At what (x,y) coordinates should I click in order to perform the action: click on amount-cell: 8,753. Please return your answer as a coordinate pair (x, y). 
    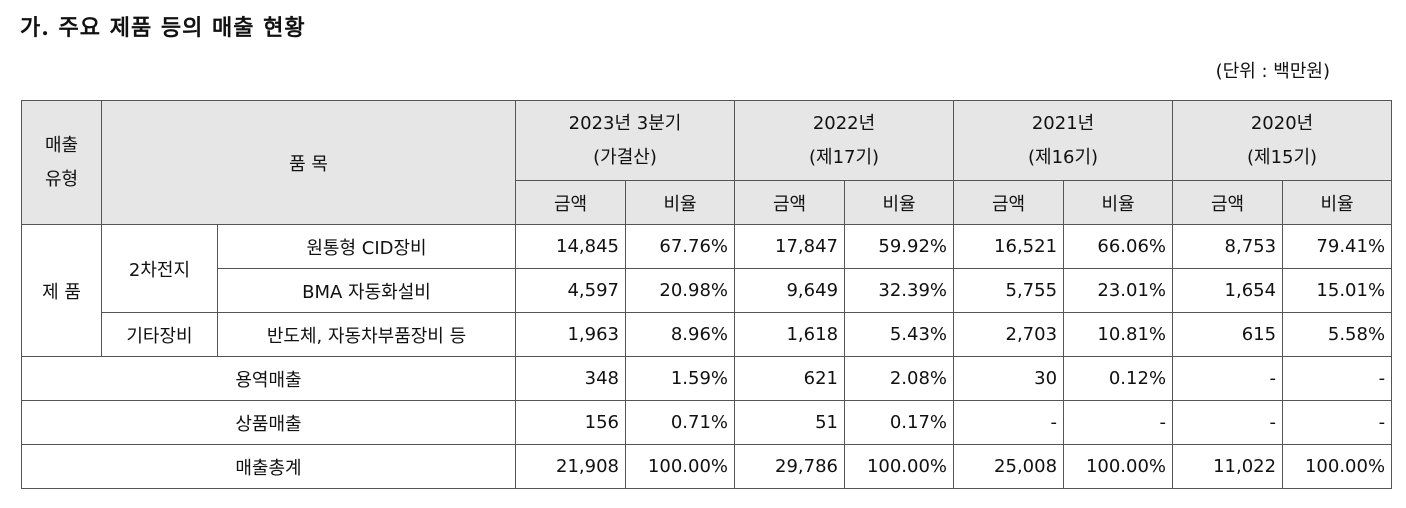
    Looking at the image, I should click on (1228, 246).